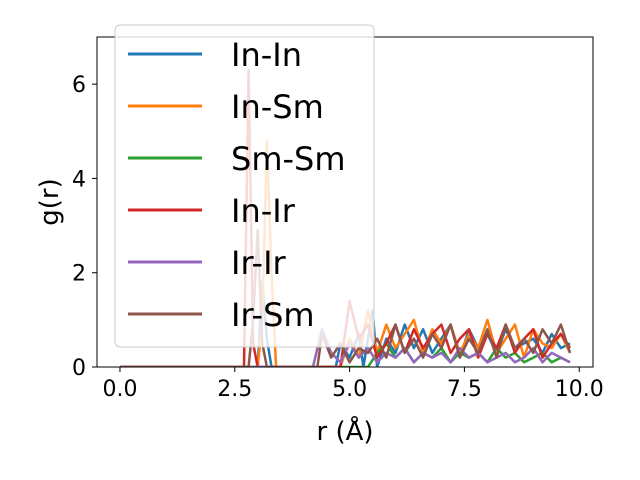 Image resolution: width=640 pixels, height=480 pixels. What do you see at coordinates (263, 211) in the screenshot?
I see `legend-label: In-Ir` at bounding box center [263, 211].